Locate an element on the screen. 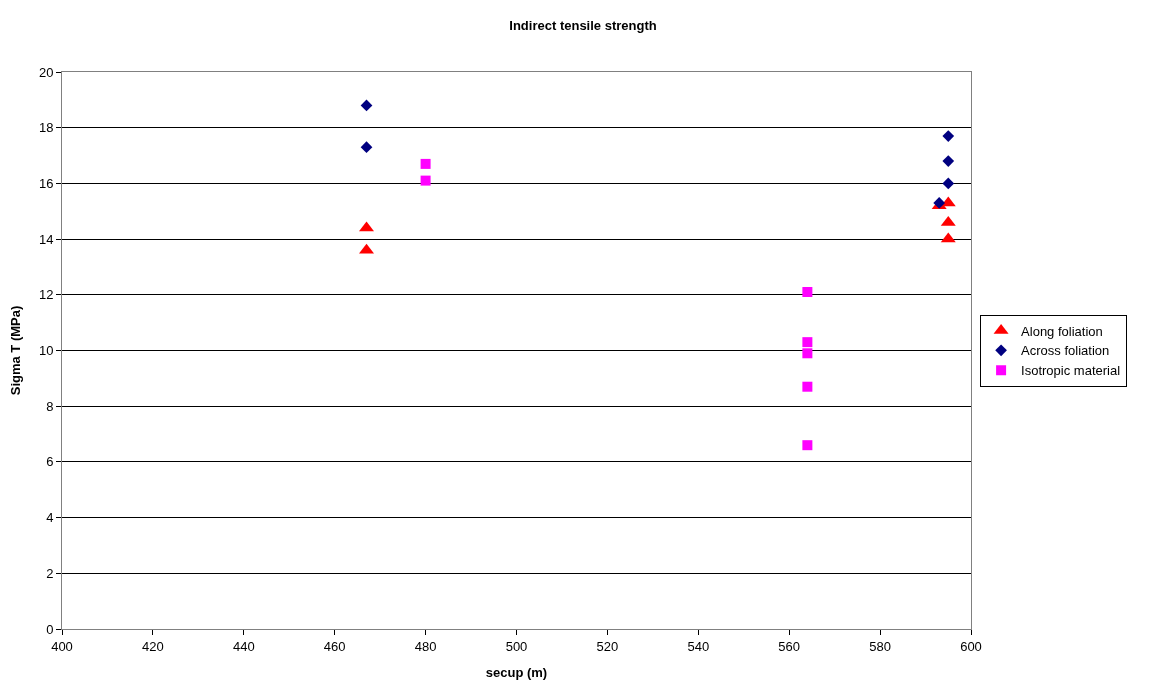 This screenshot has width=1166, height=691. y-tick-label: 18 is located at coordinates (46, 128).